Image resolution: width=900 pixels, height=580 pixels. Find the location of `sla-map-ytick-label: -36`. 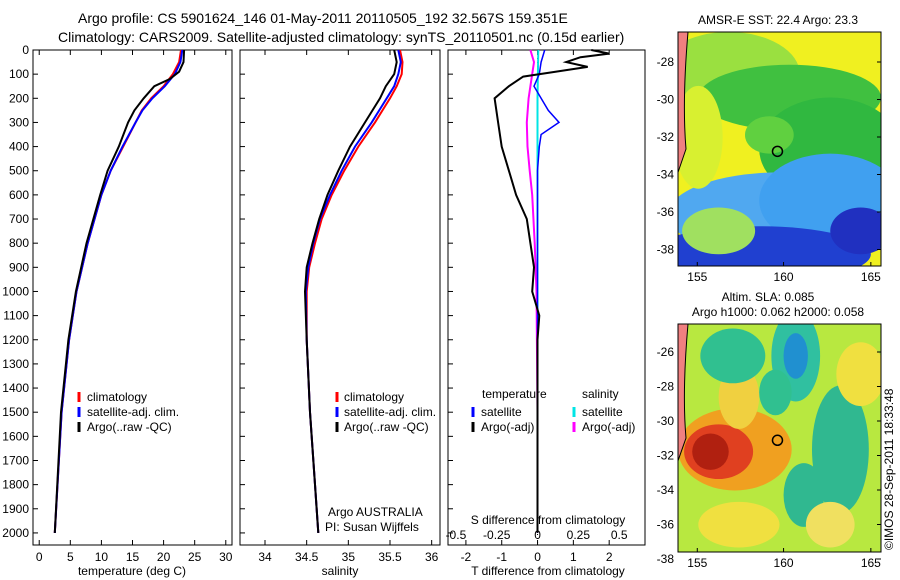

sla-map-ytick-label: -36 is located at coordinates (666, 525).